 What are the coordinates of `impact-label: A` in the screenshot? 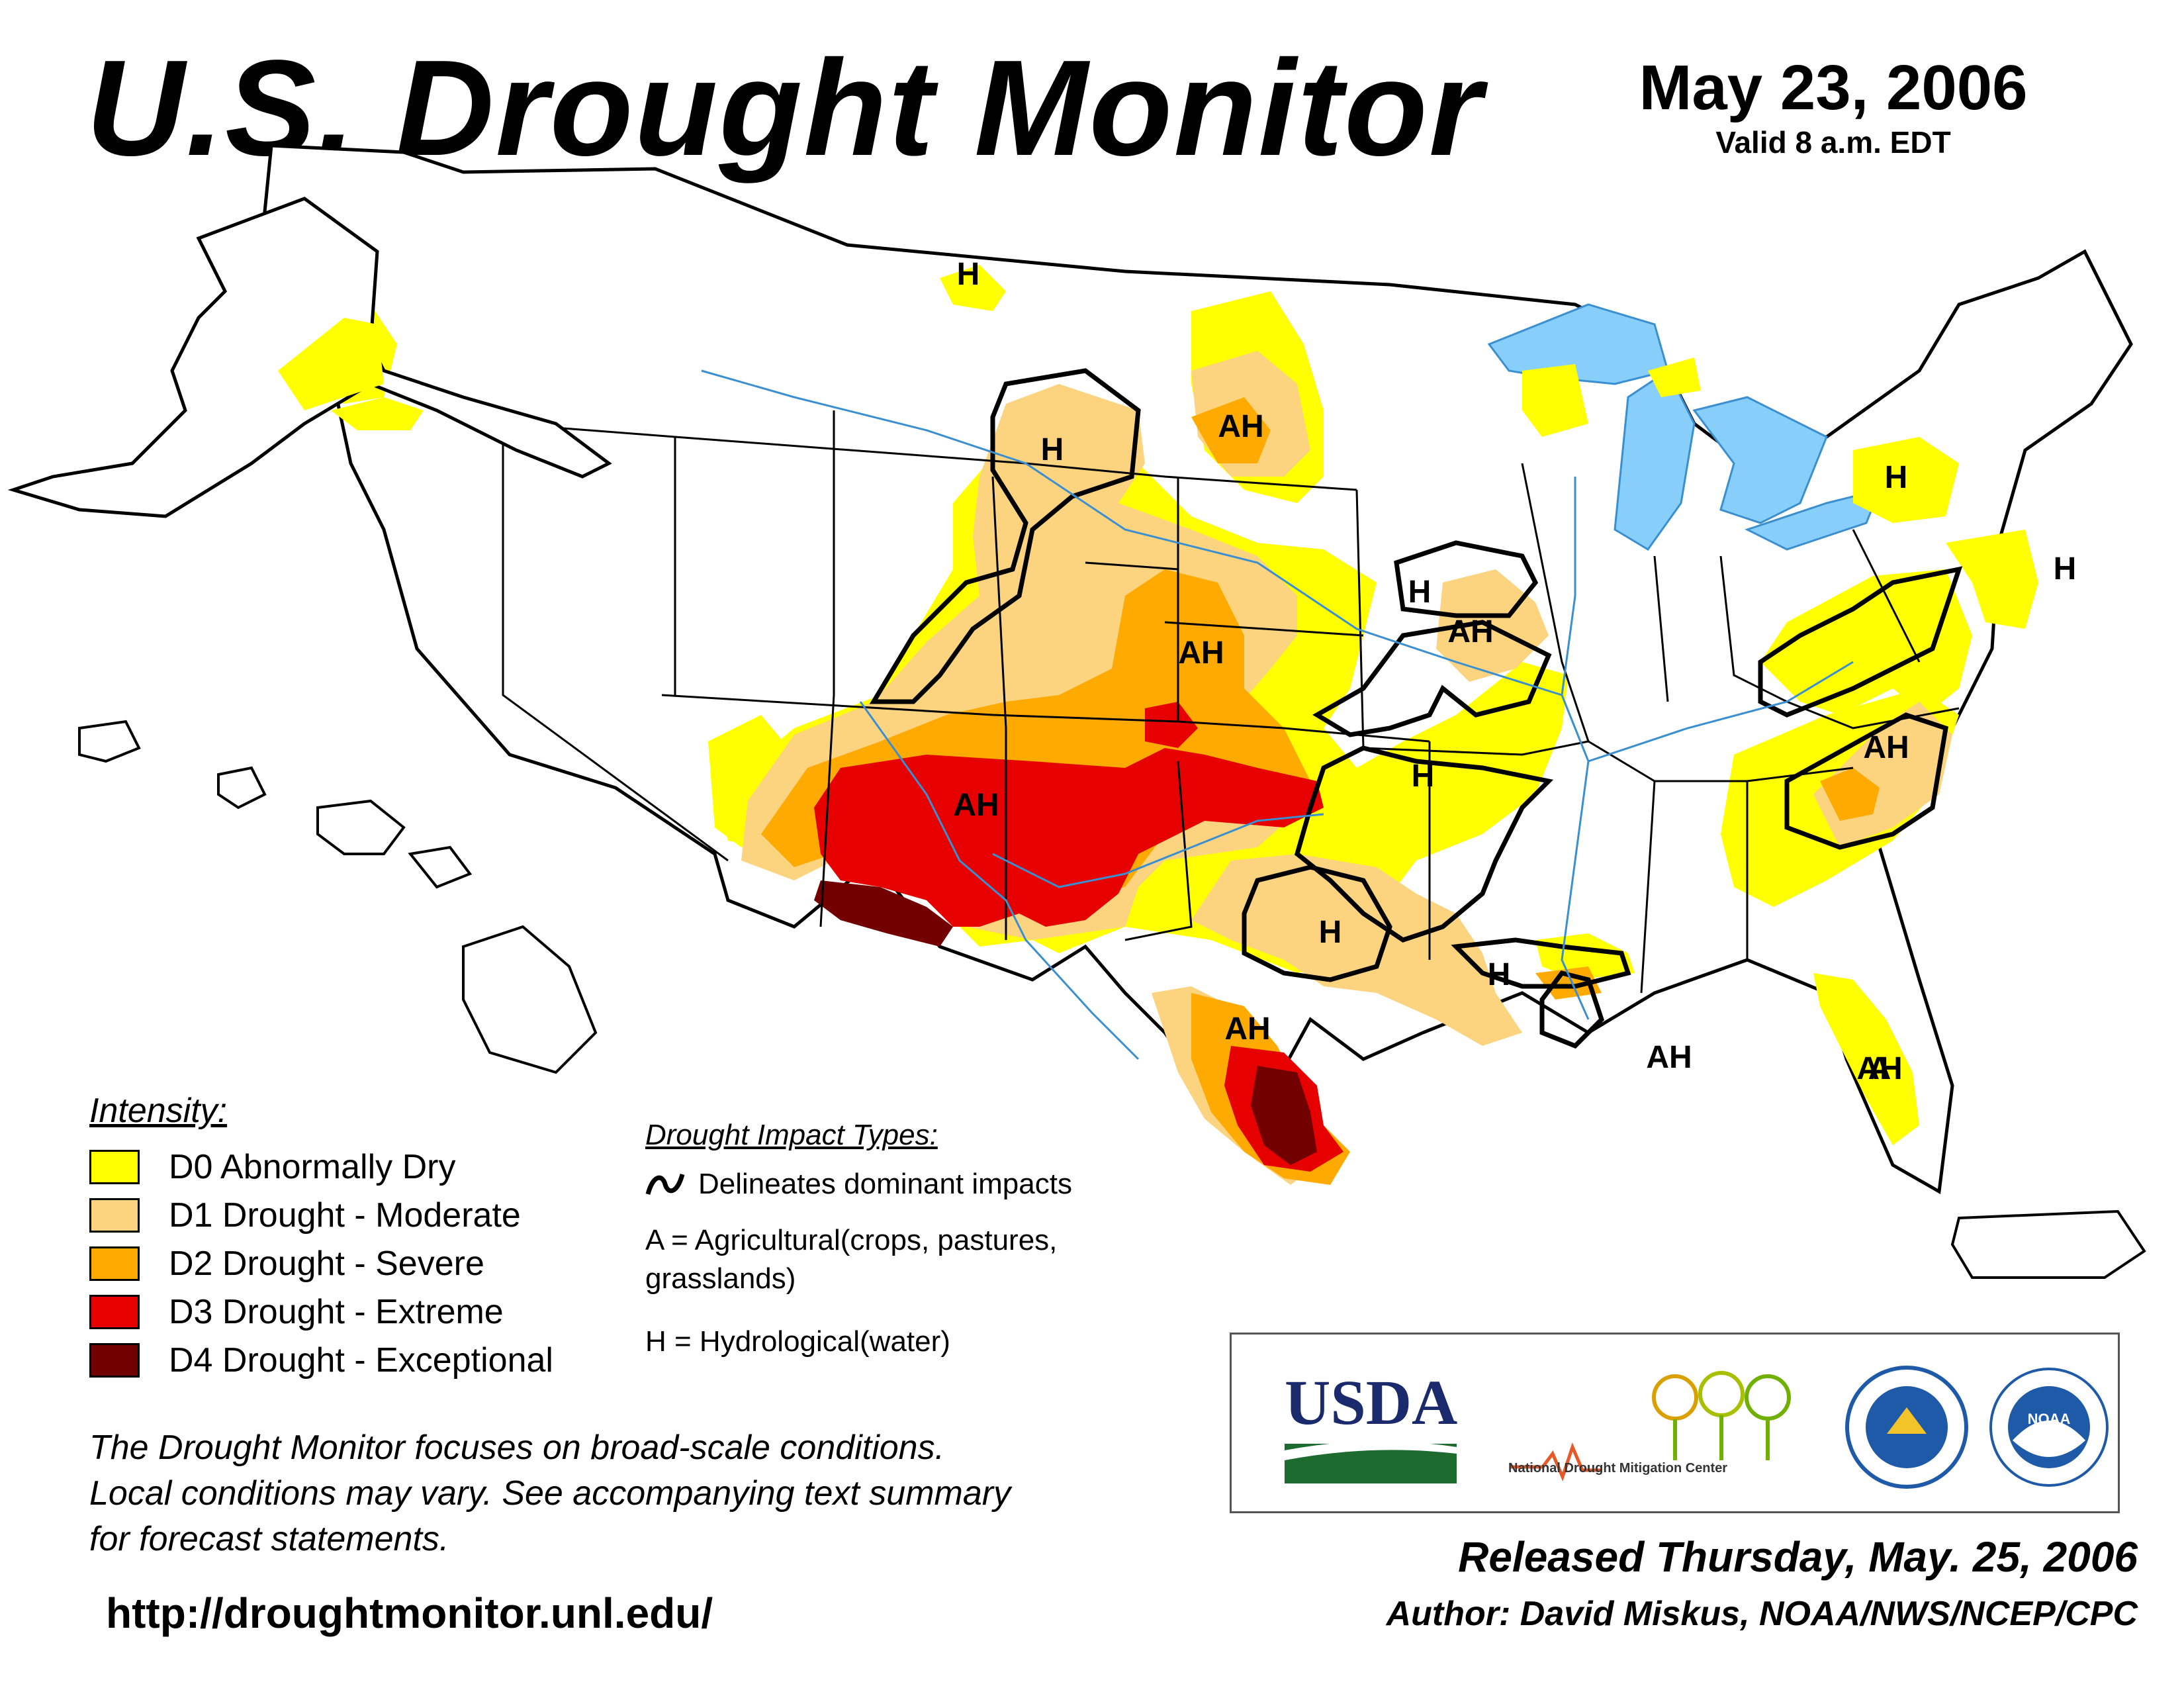 It's located at (1880, 1068).